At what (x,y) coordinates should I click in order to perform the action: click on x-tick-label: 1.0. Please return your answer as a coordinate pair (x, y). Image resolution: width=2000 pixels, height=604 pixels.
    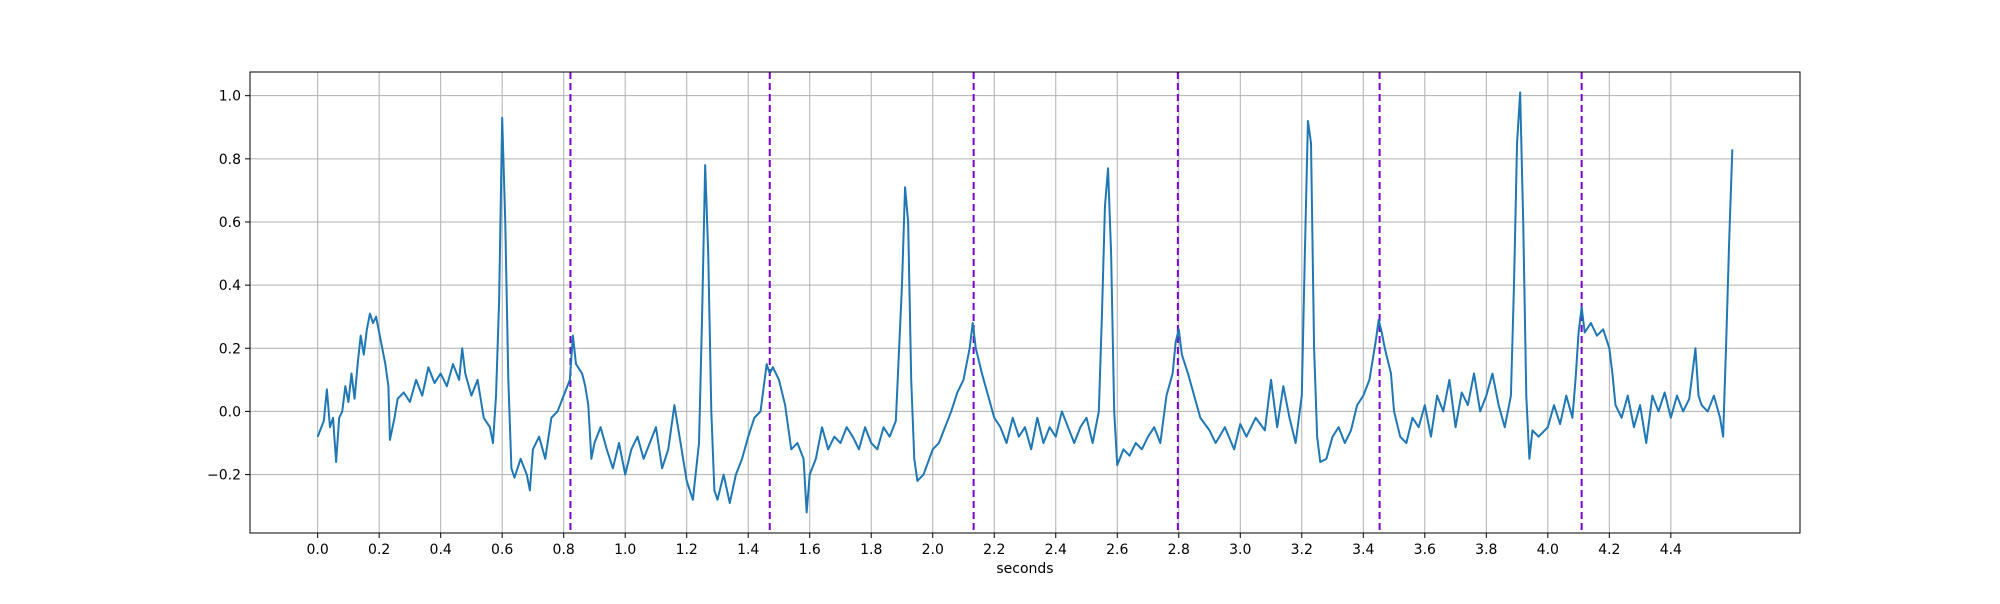
    Looking at the image, I should click on (625, 550).